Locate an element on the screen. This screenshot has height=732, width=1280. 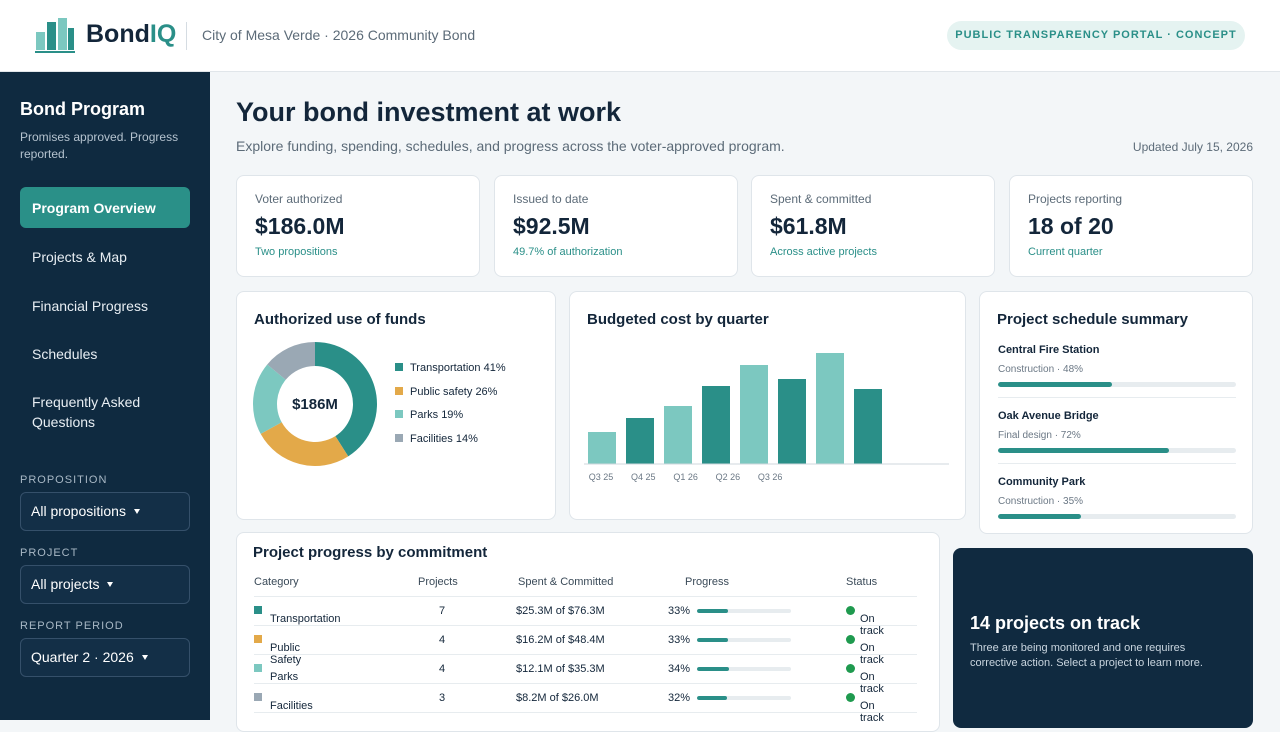
column-header: Projects is located at coordinates (438, 582).